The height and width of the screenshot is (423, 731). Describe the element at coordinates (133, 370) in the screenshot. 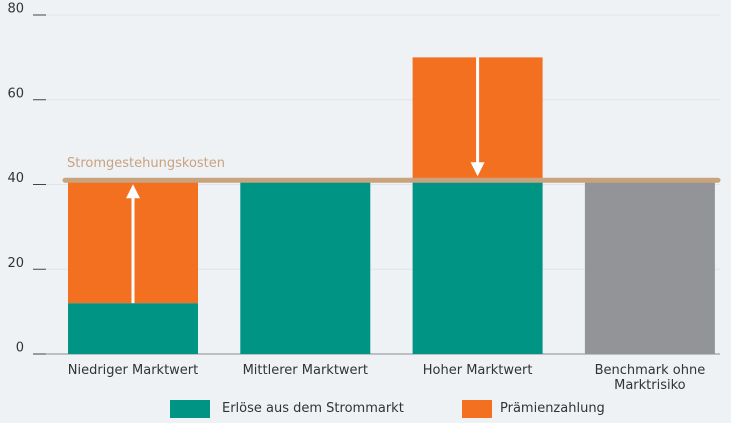

I see `x-tick-label: Niedriger Marktwert` at that location.